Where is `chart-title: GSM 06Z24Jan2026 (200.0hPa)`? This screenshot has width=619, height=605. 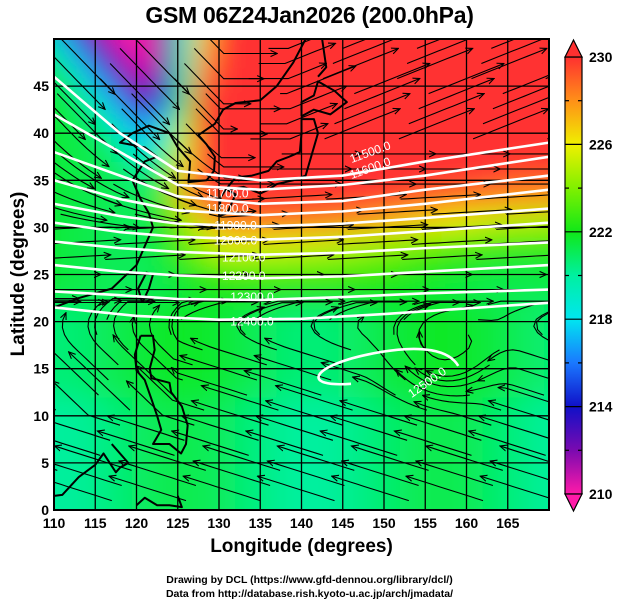
chart-title: GSM 06Z24Jan2026 (200.0hPa) is located at coordinates (309, 15).